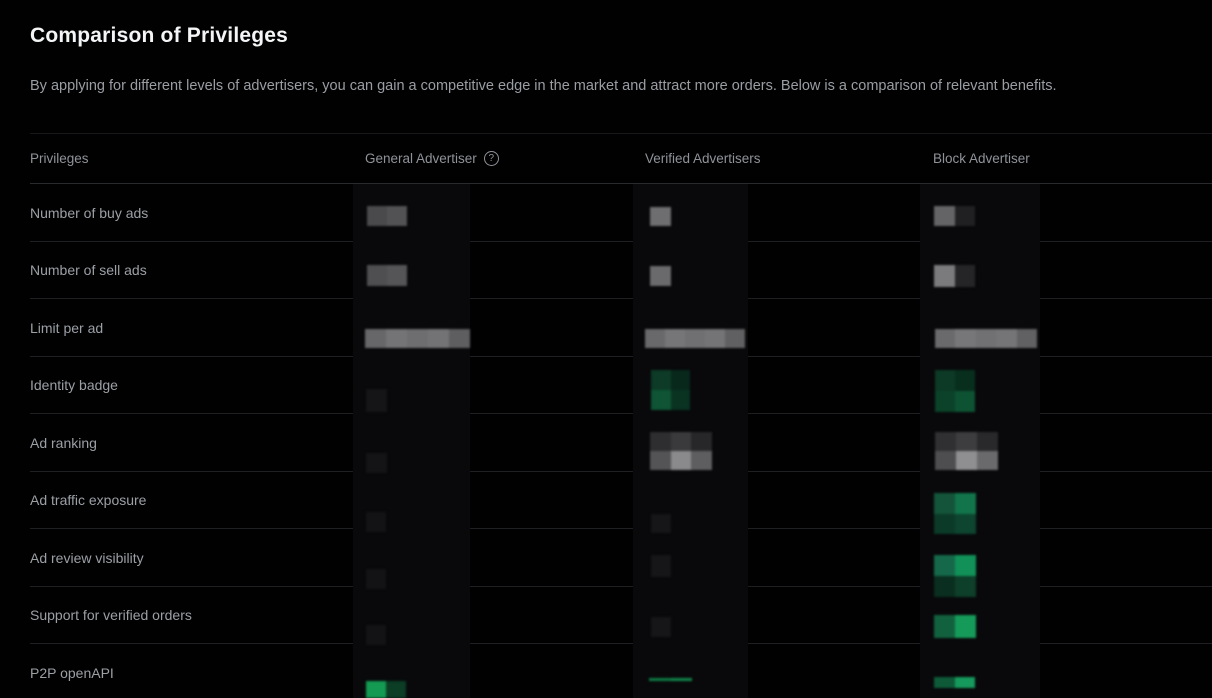  I want to click on column-header-label: General Advertiser, so click(421, 158).